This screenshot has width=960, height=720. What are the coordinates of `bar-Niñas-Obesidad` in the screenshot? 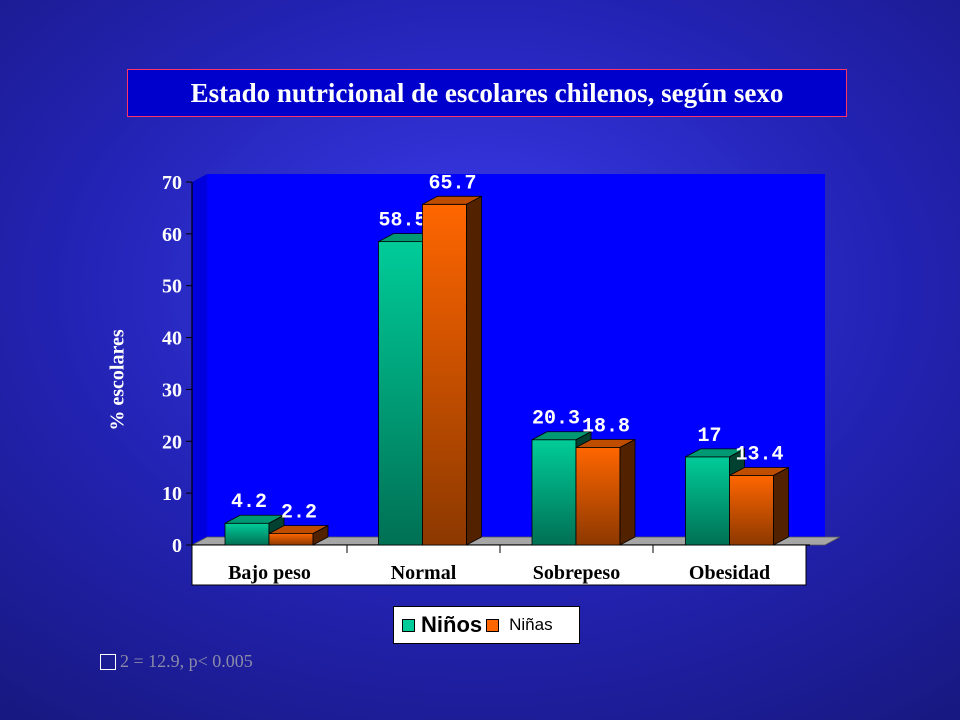 It's located at (751, 510).